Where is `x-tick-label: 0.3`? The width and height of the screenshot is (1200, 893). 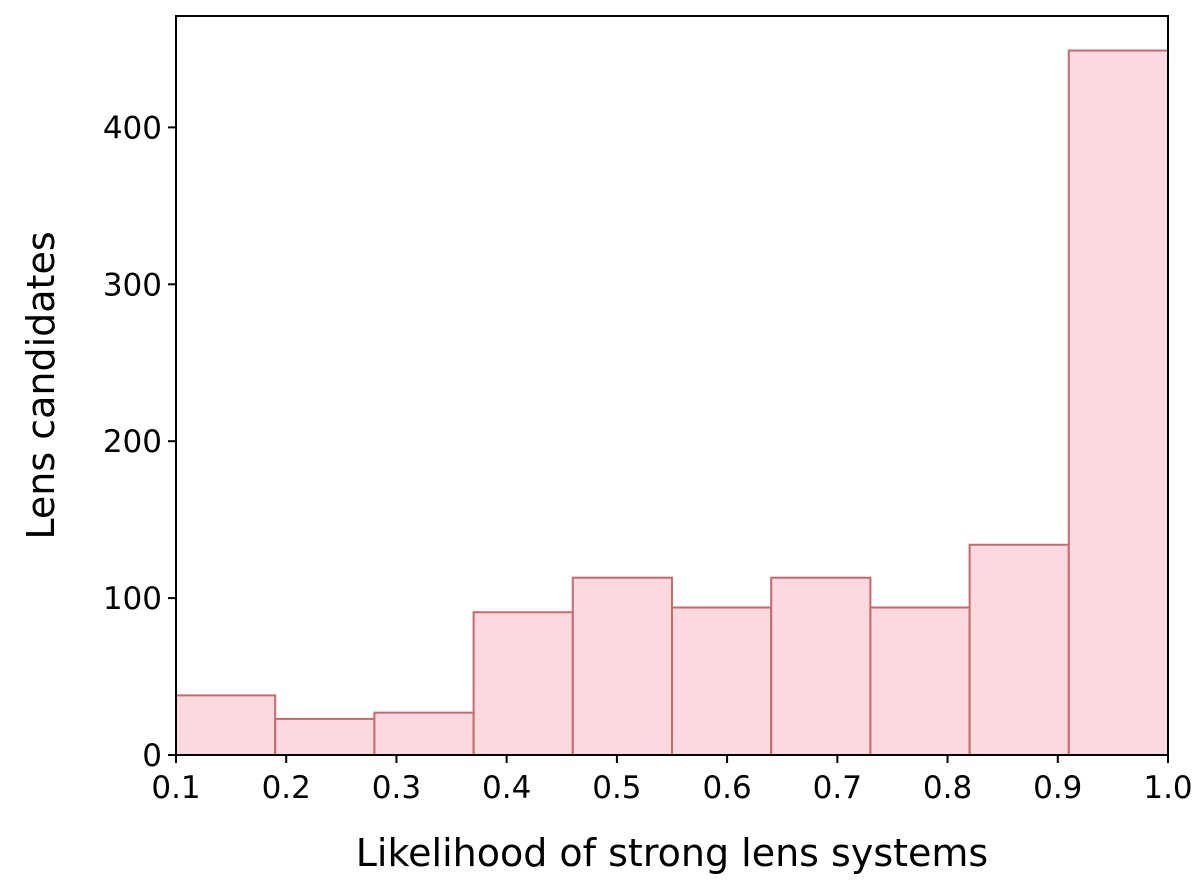
x-tick-label: 0.3 is located at coordinates (396, 788).